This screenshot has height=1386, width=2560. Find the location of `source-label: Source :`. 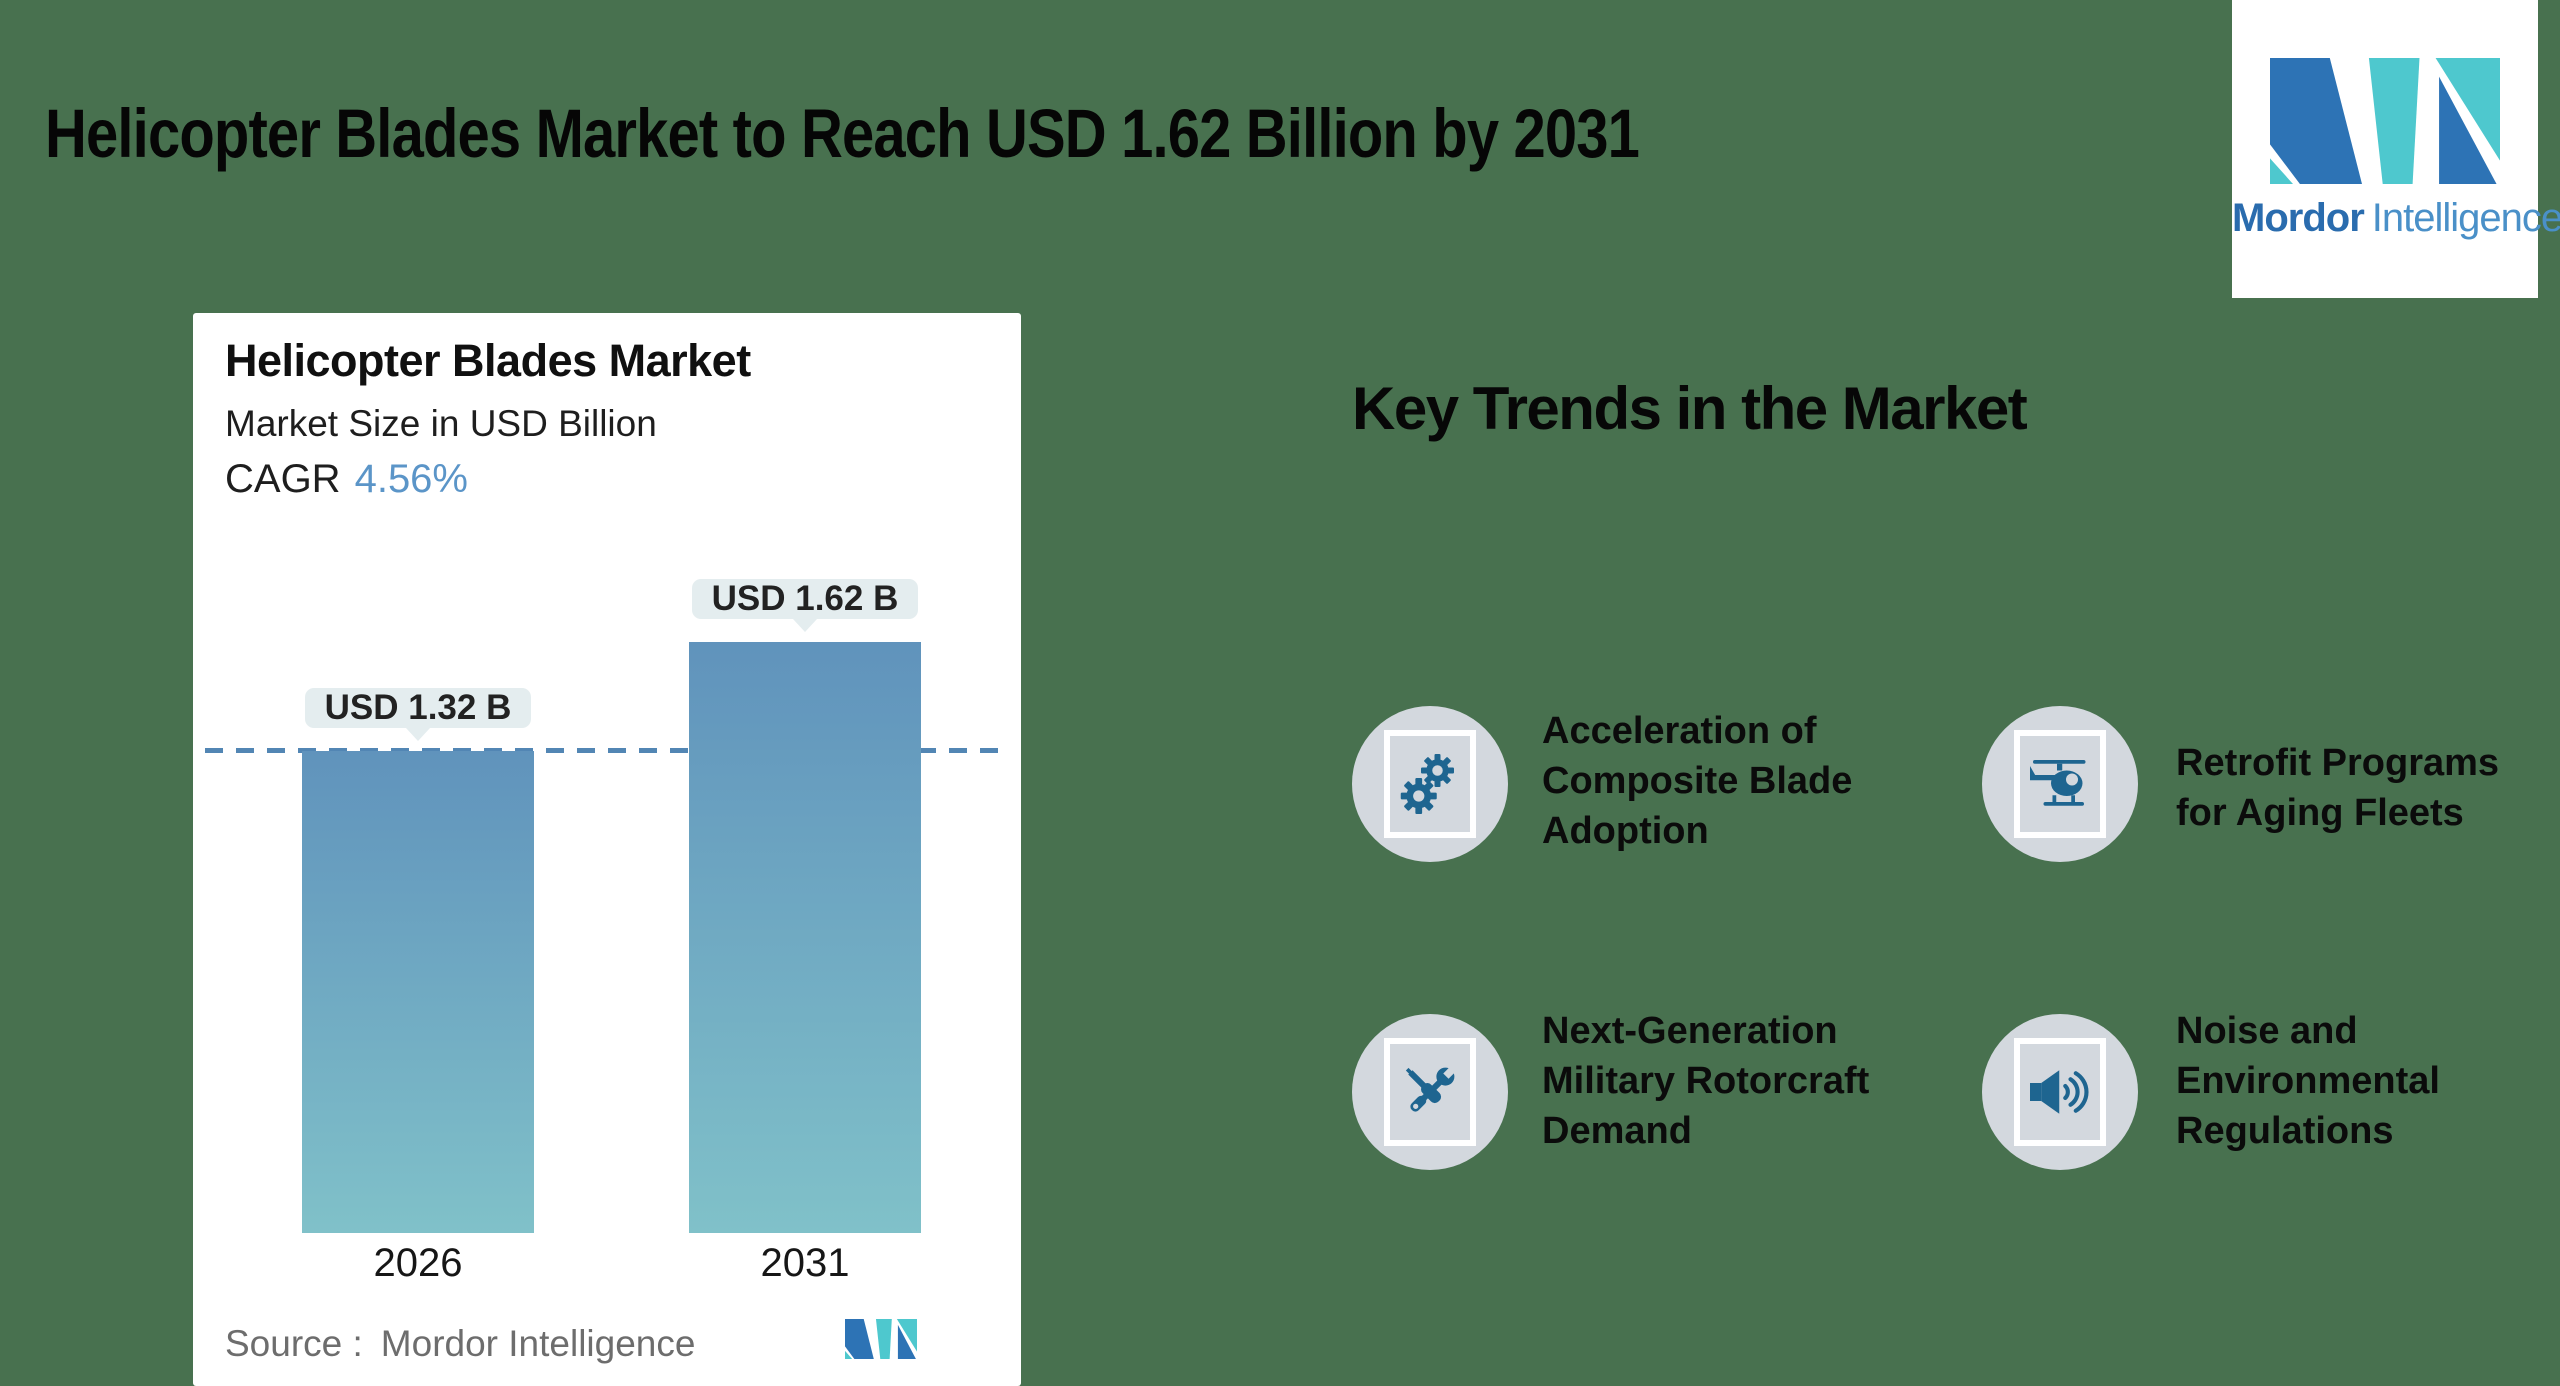

source-label: Source : is located at coordinates (294, 1343).